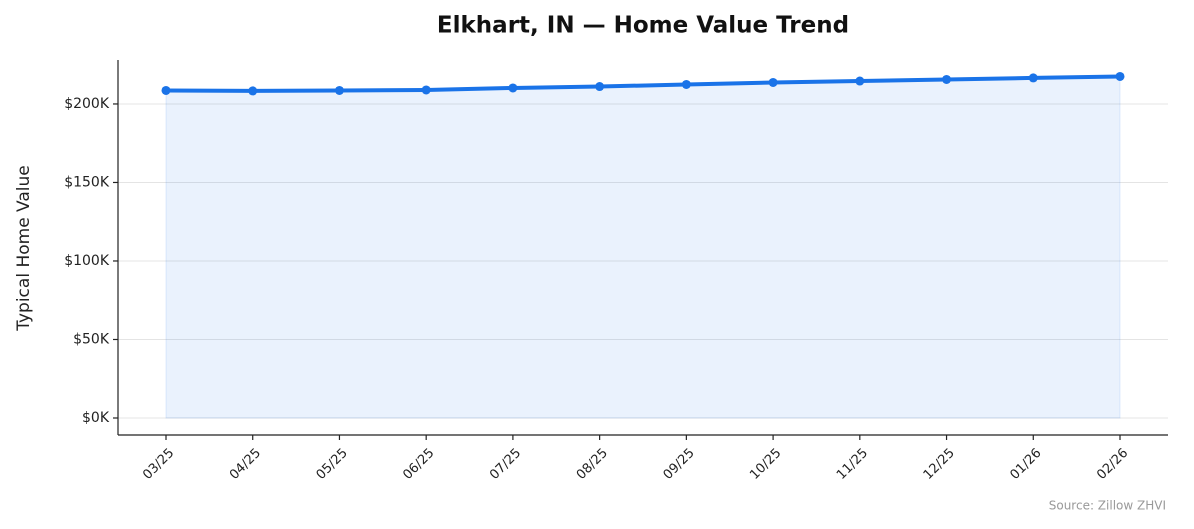 The width and height of the screenshot is (1194, 529). Describe the element at coordinates (87, 104) in the screenshot. I see `y-tick-label: $200K` at that location.